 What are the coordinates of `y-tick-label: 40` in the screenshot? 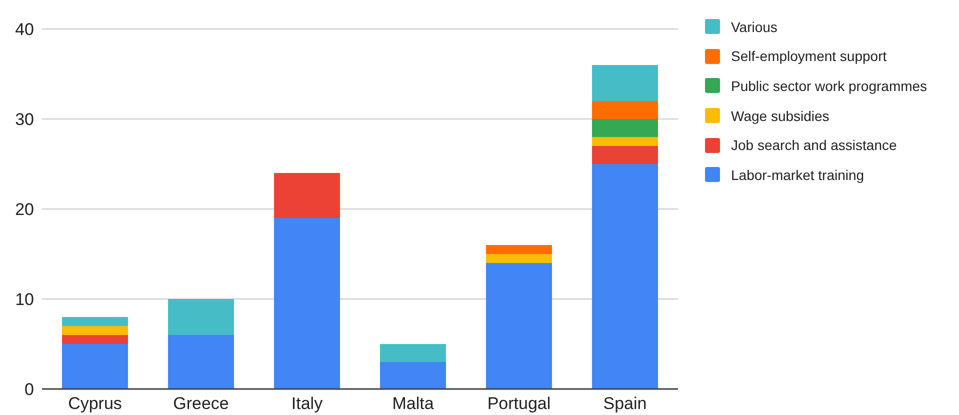 It's located at (24, 30).